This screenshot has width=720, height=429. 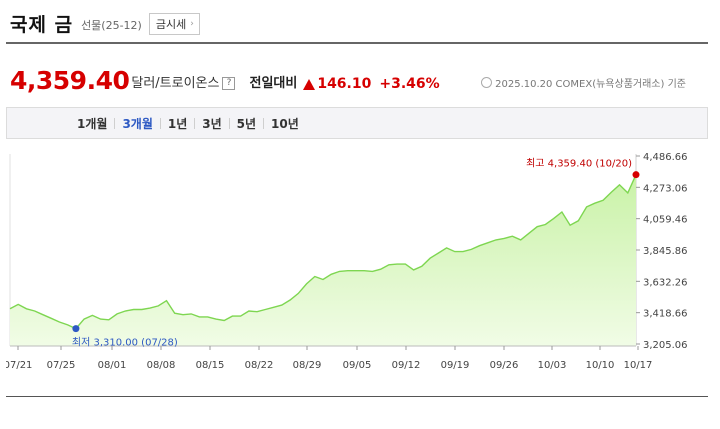 What do you see at coordinates (357, 123) in the screenshot?
I see `period-tabs: 1개월 3개월 1년 3년 5년 10년` at bounding box center [357, 123].